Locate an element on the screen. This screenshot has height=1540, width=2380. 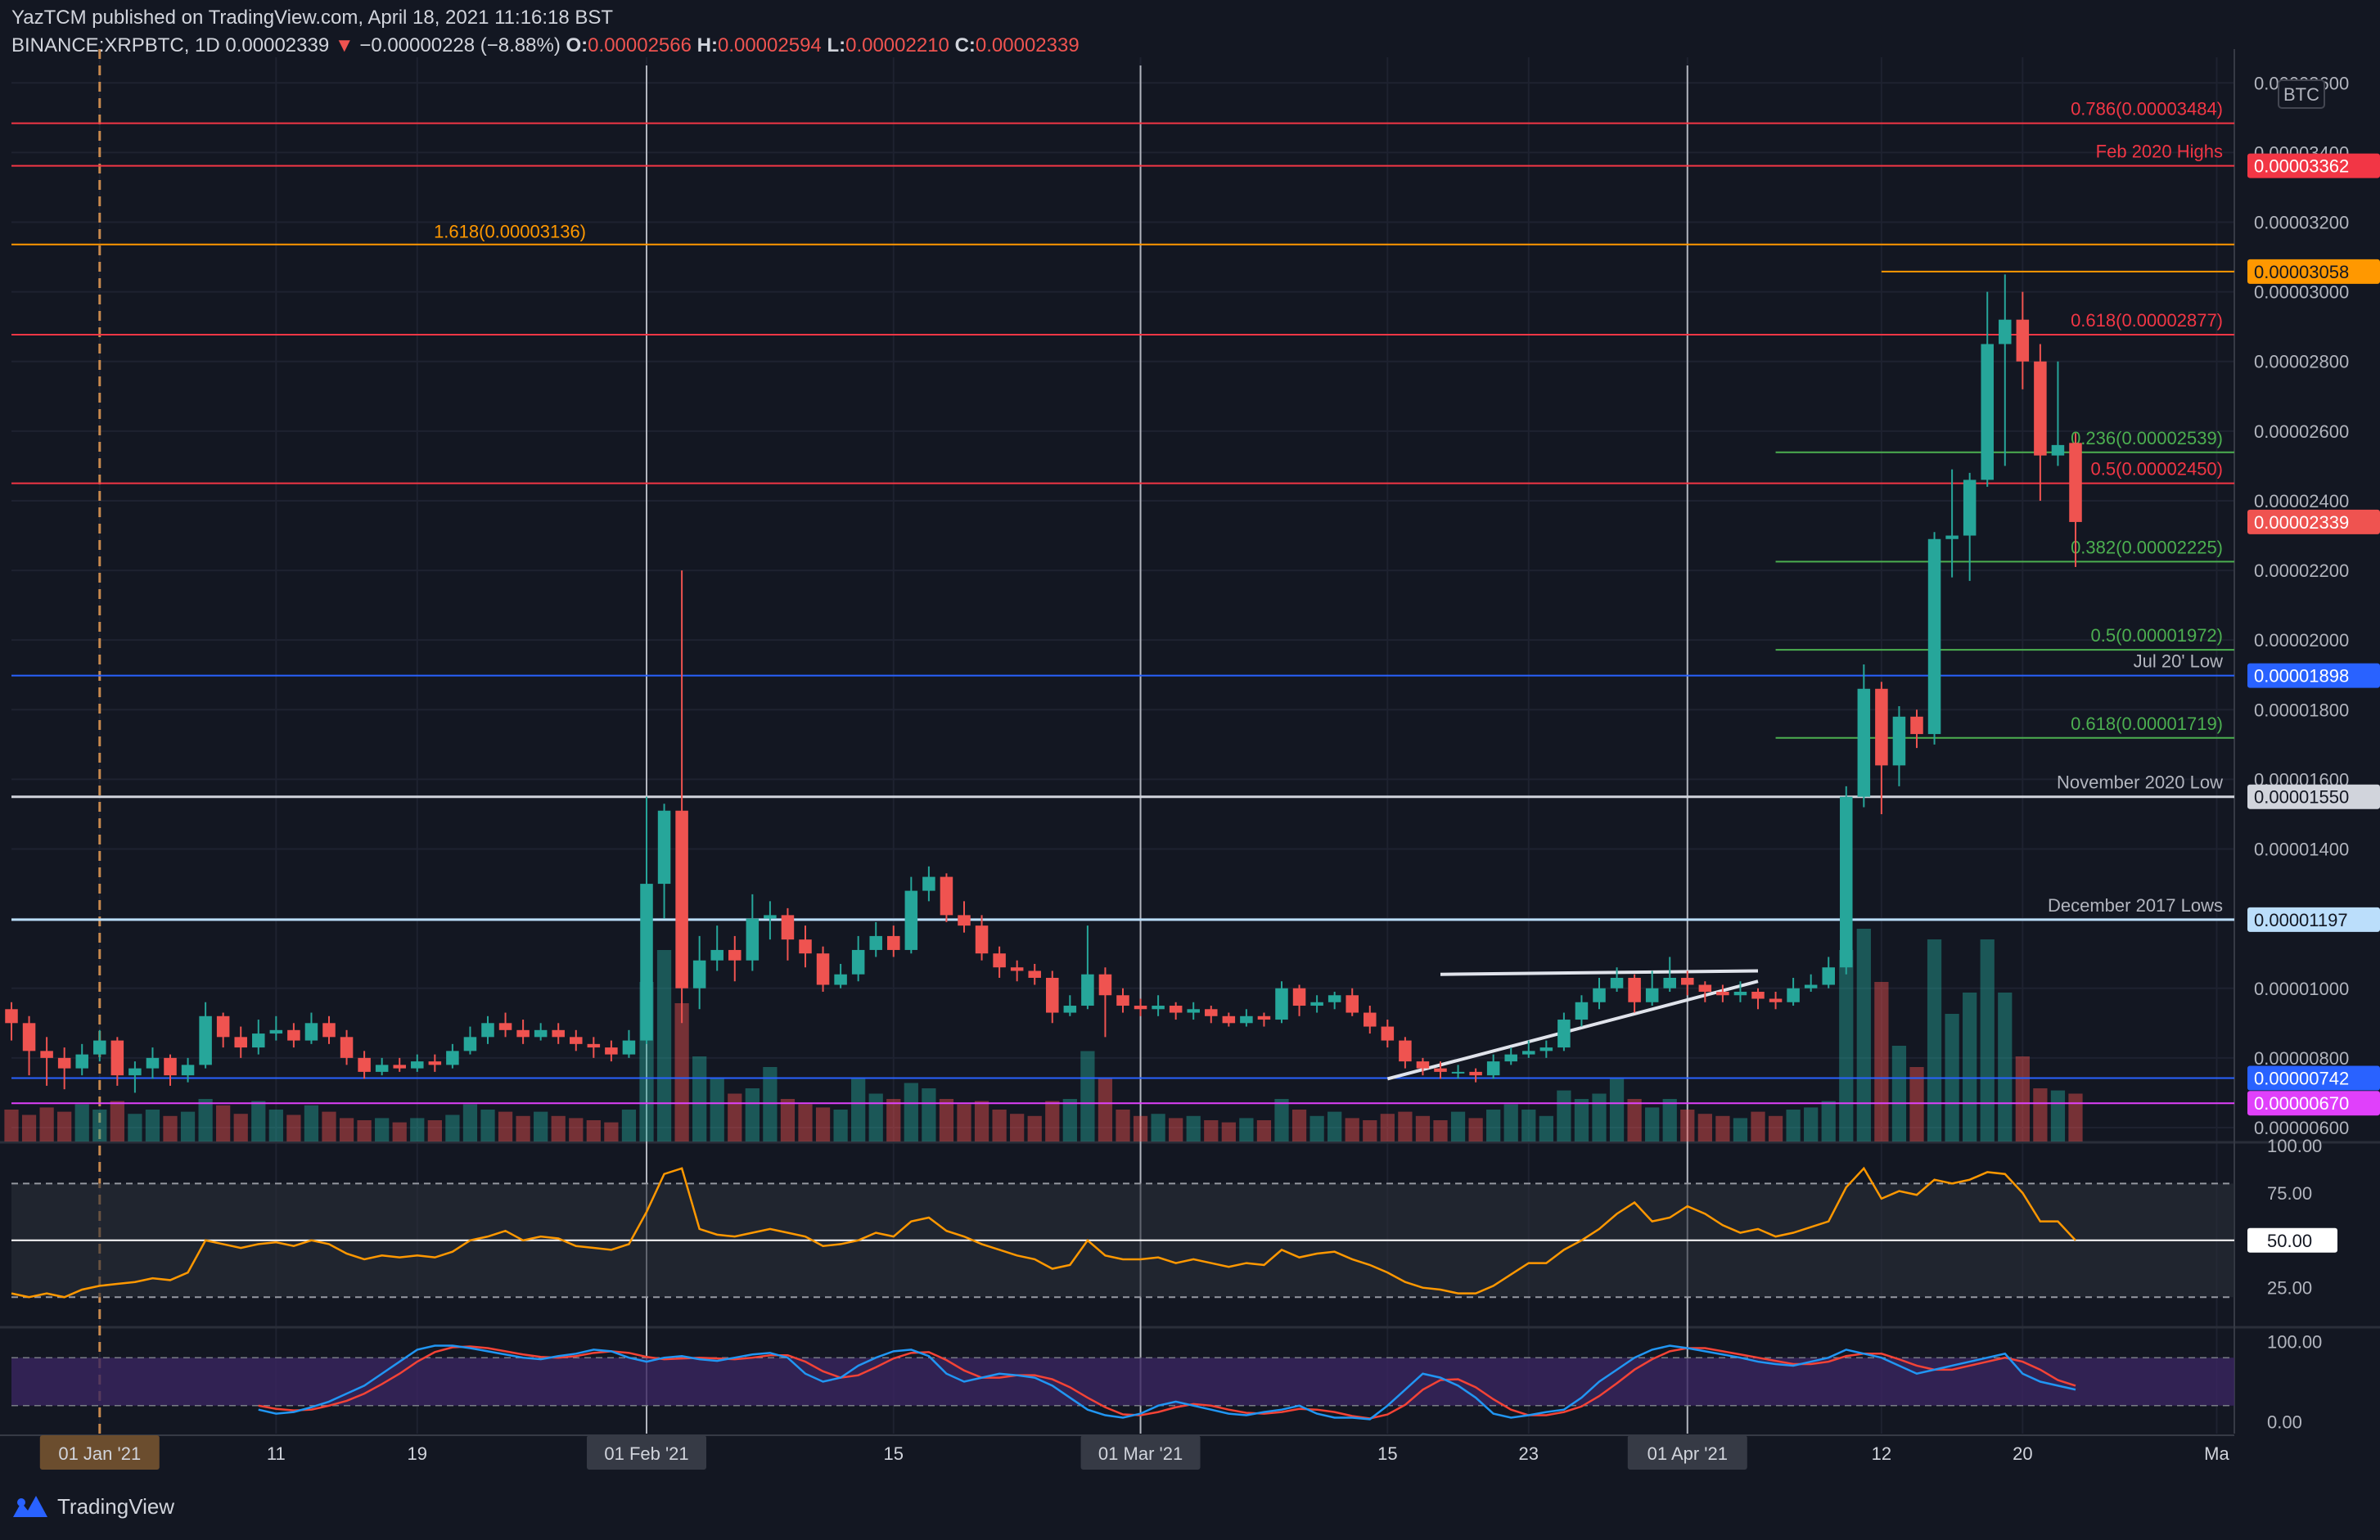
time-tick-label: 19 is located at coordinates (417, 1453).